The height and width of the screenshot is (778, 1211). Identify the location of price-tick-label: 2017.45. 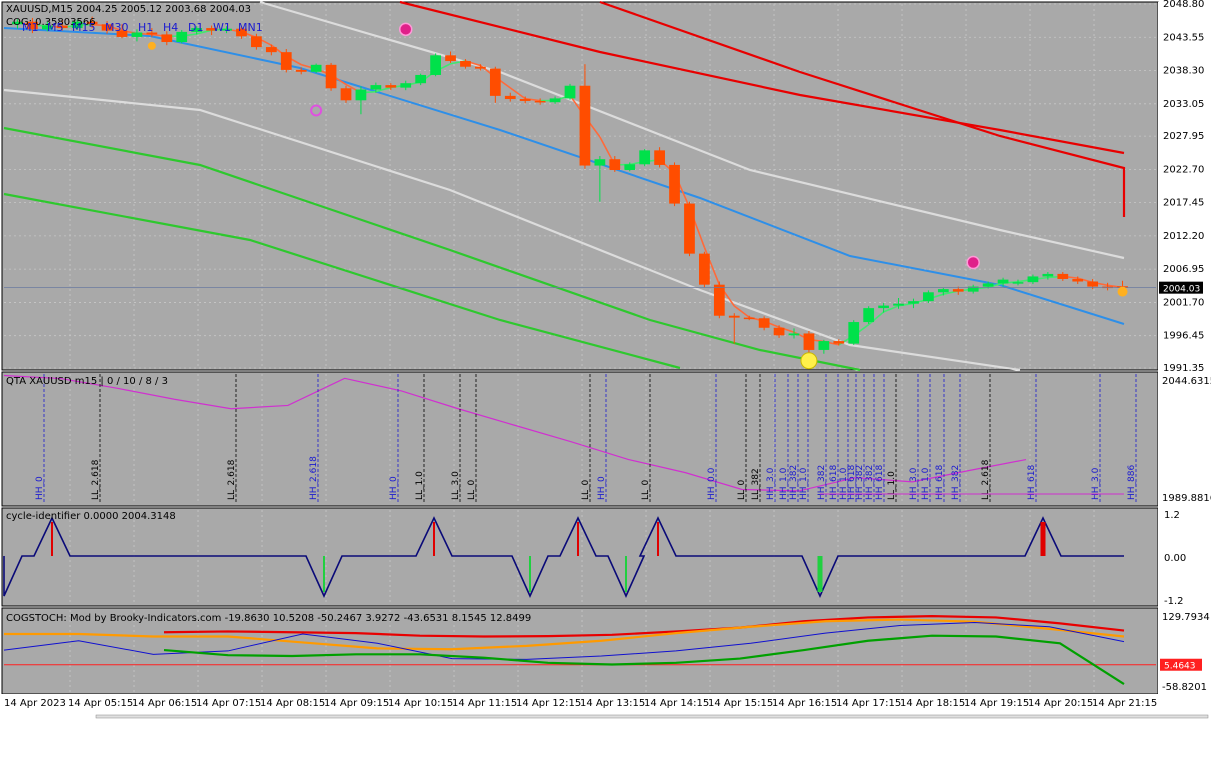
(1183, 203).